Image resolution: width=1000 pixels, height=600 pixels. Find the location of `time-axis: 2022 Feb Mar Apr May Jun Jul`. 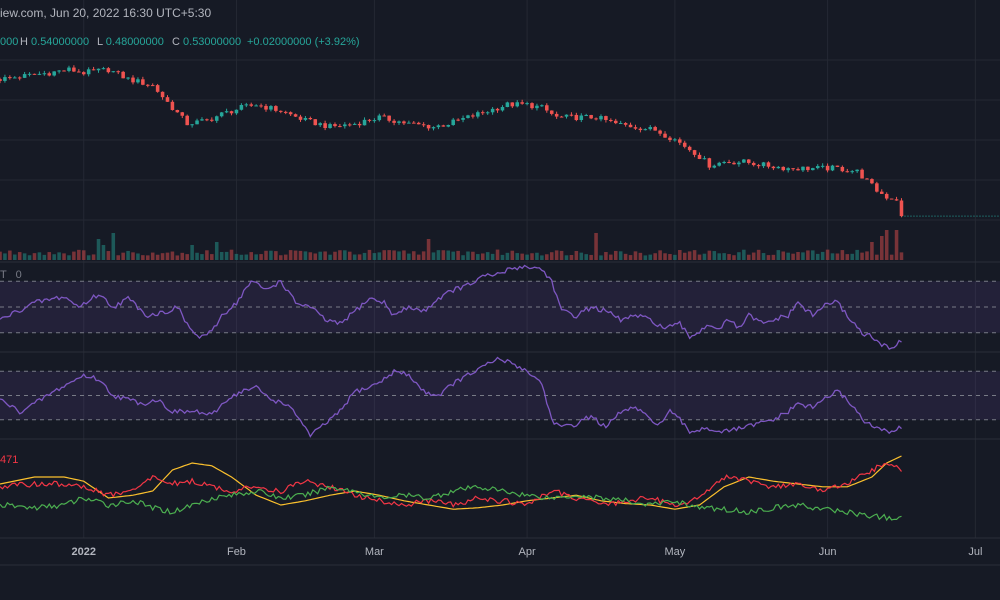

time-axis: 2022 Feb Mar Apr May Jun Jul is located at coordinates (527, 552).